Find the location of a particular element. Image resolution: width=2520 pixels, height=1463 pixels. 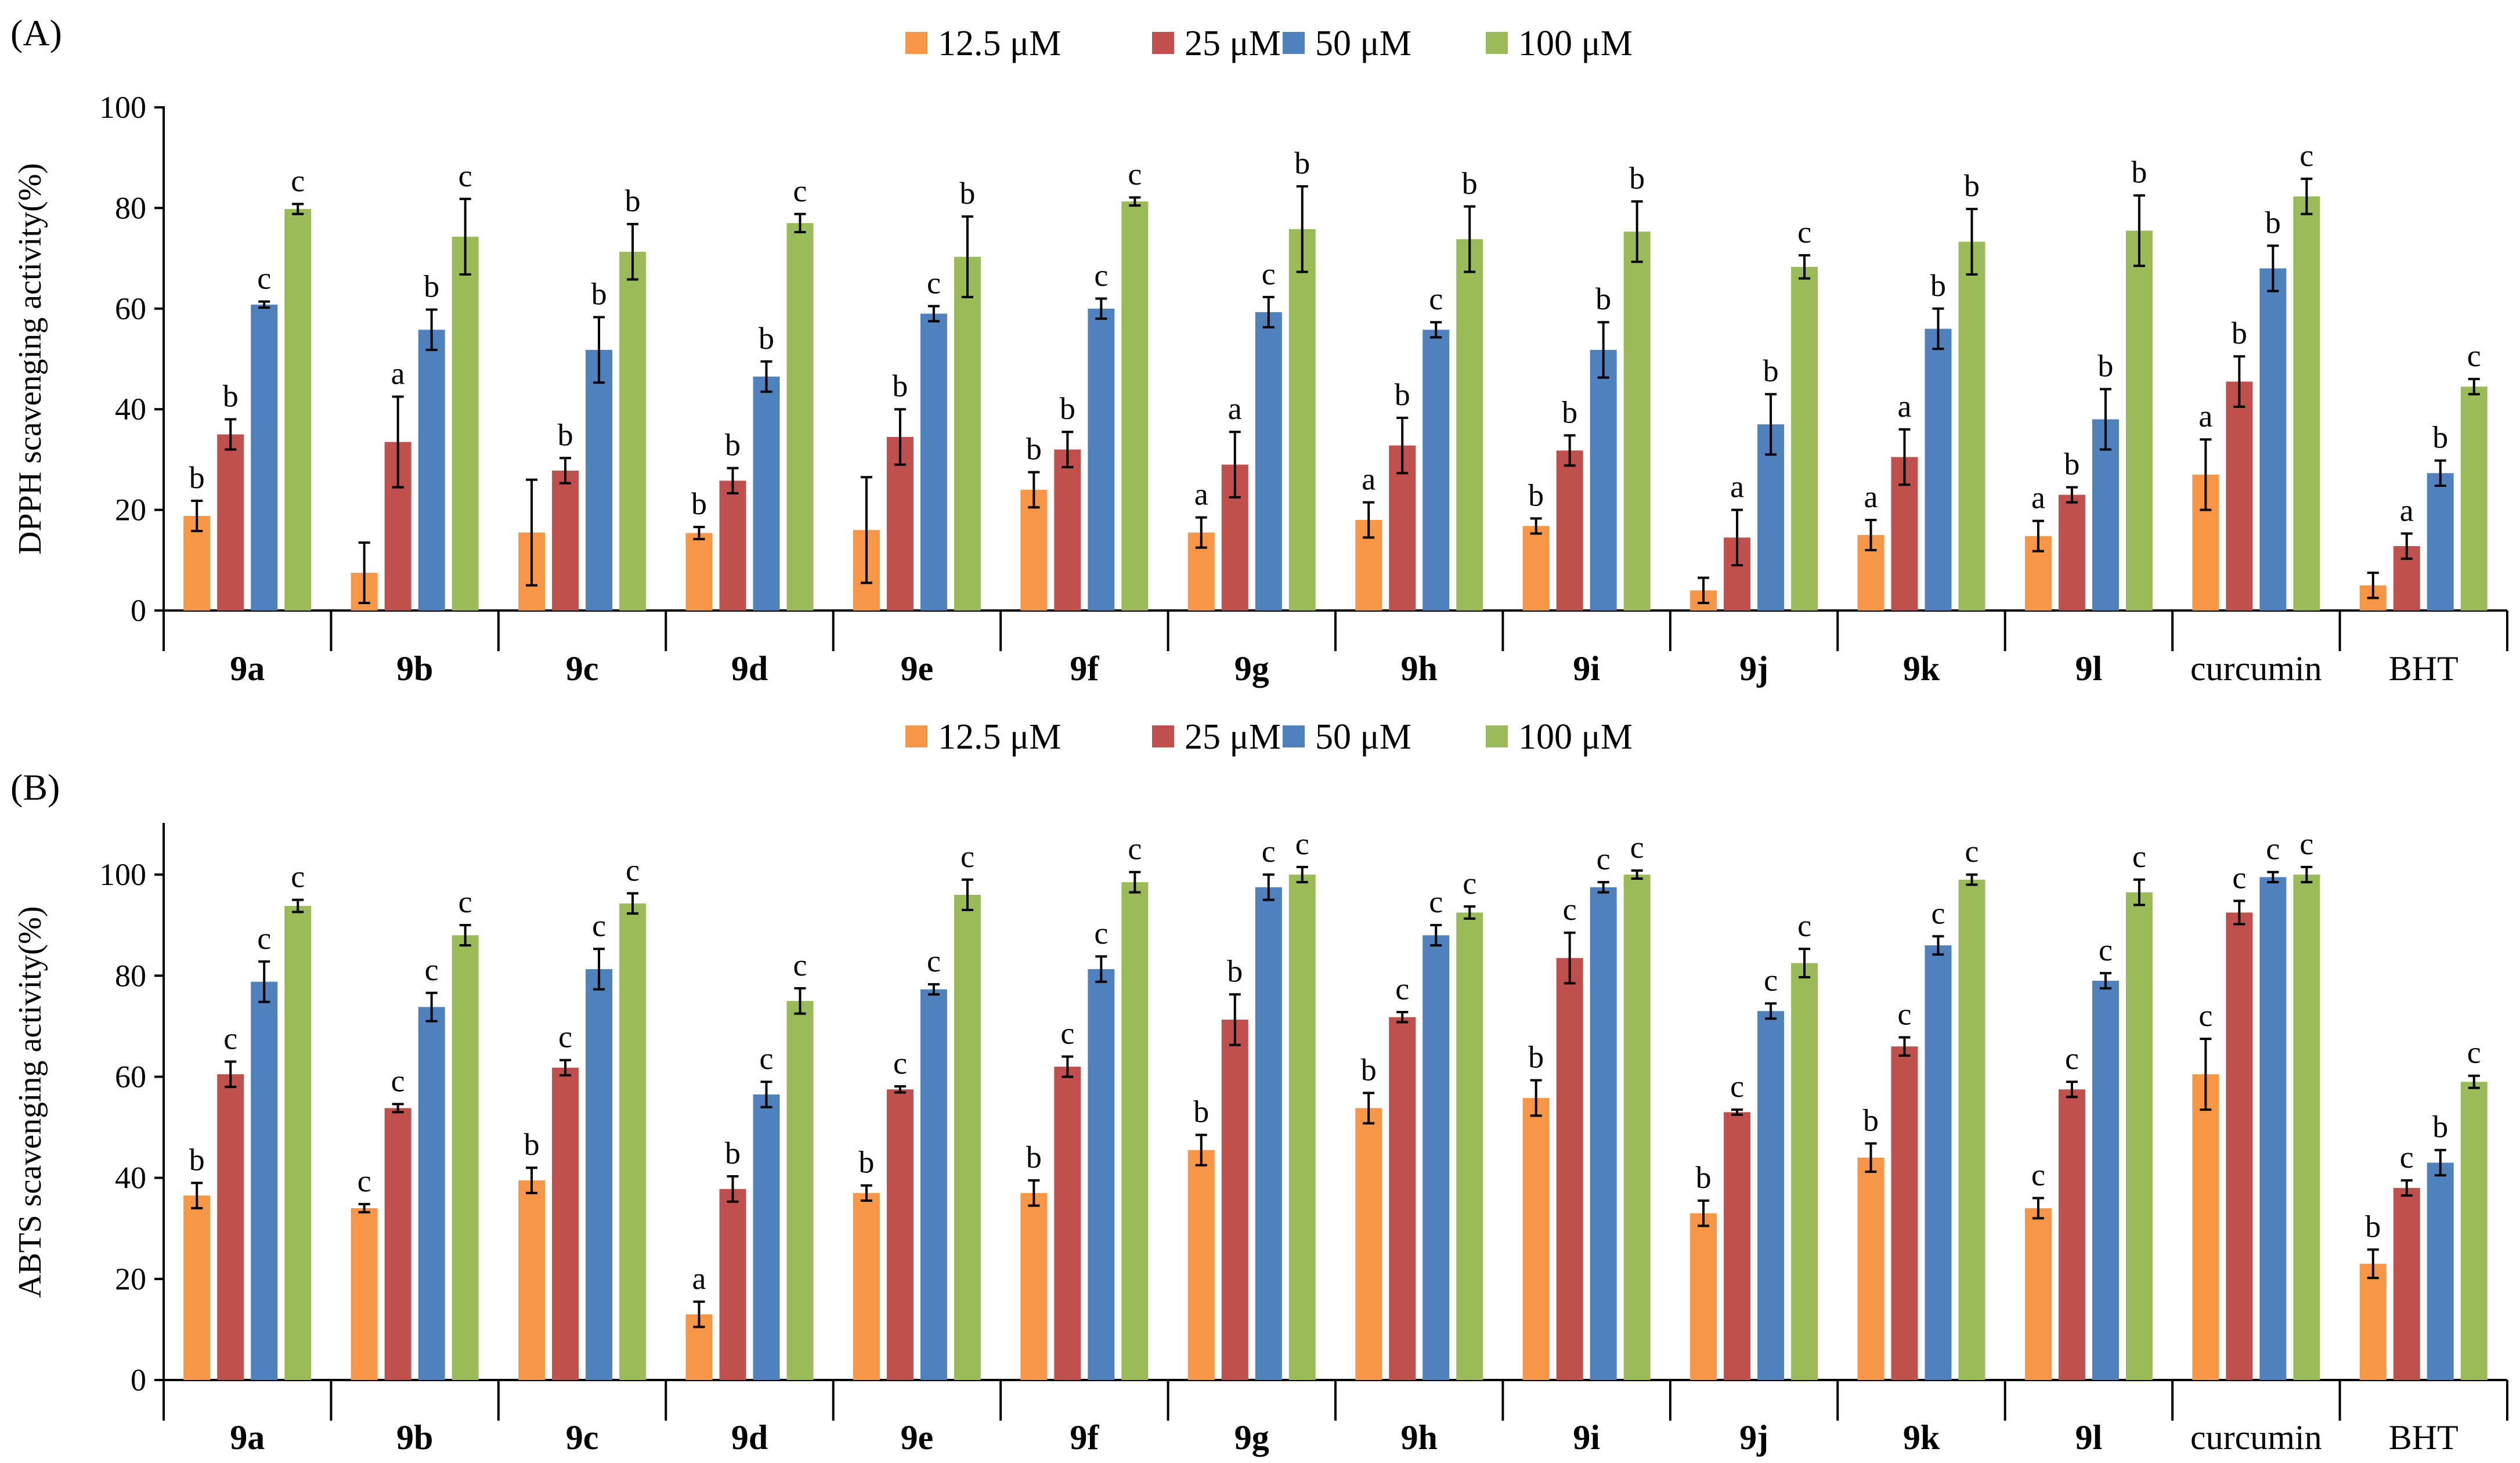

x-tick-label: 9k is located at coordinates (1921, 1438).